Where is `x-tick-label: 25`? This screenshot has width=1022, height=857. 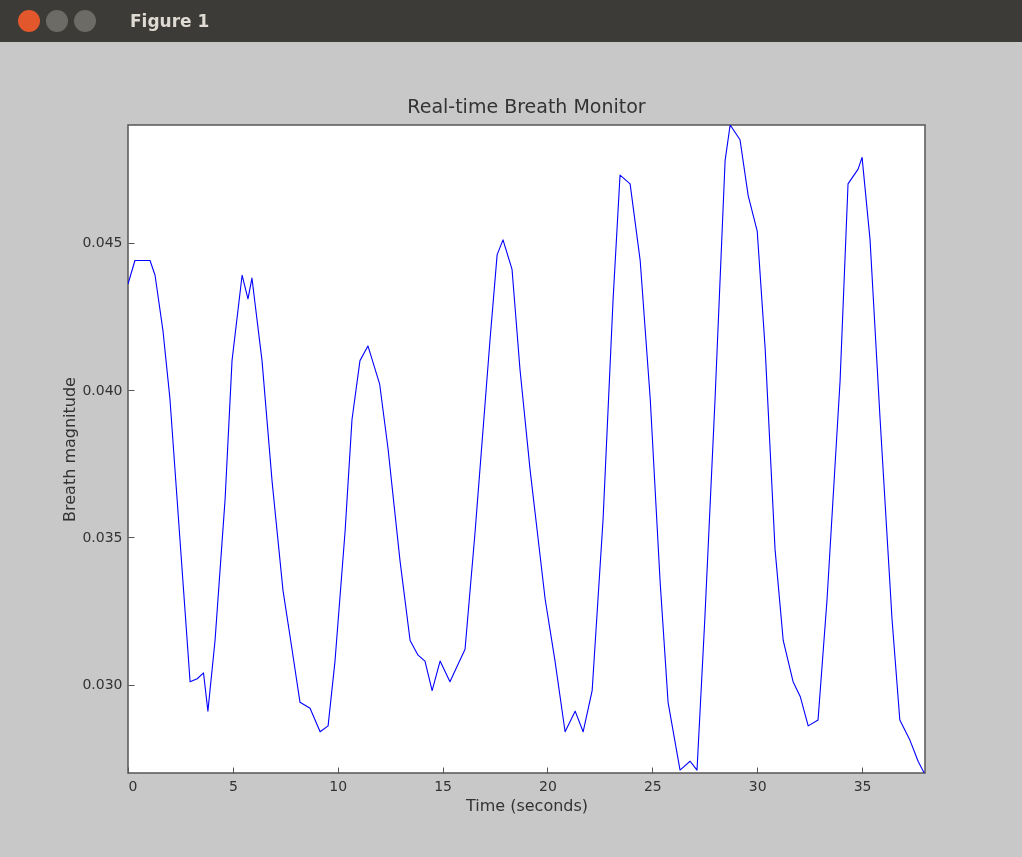 x-tick-label: 25 is located at coordinates (652, 785).